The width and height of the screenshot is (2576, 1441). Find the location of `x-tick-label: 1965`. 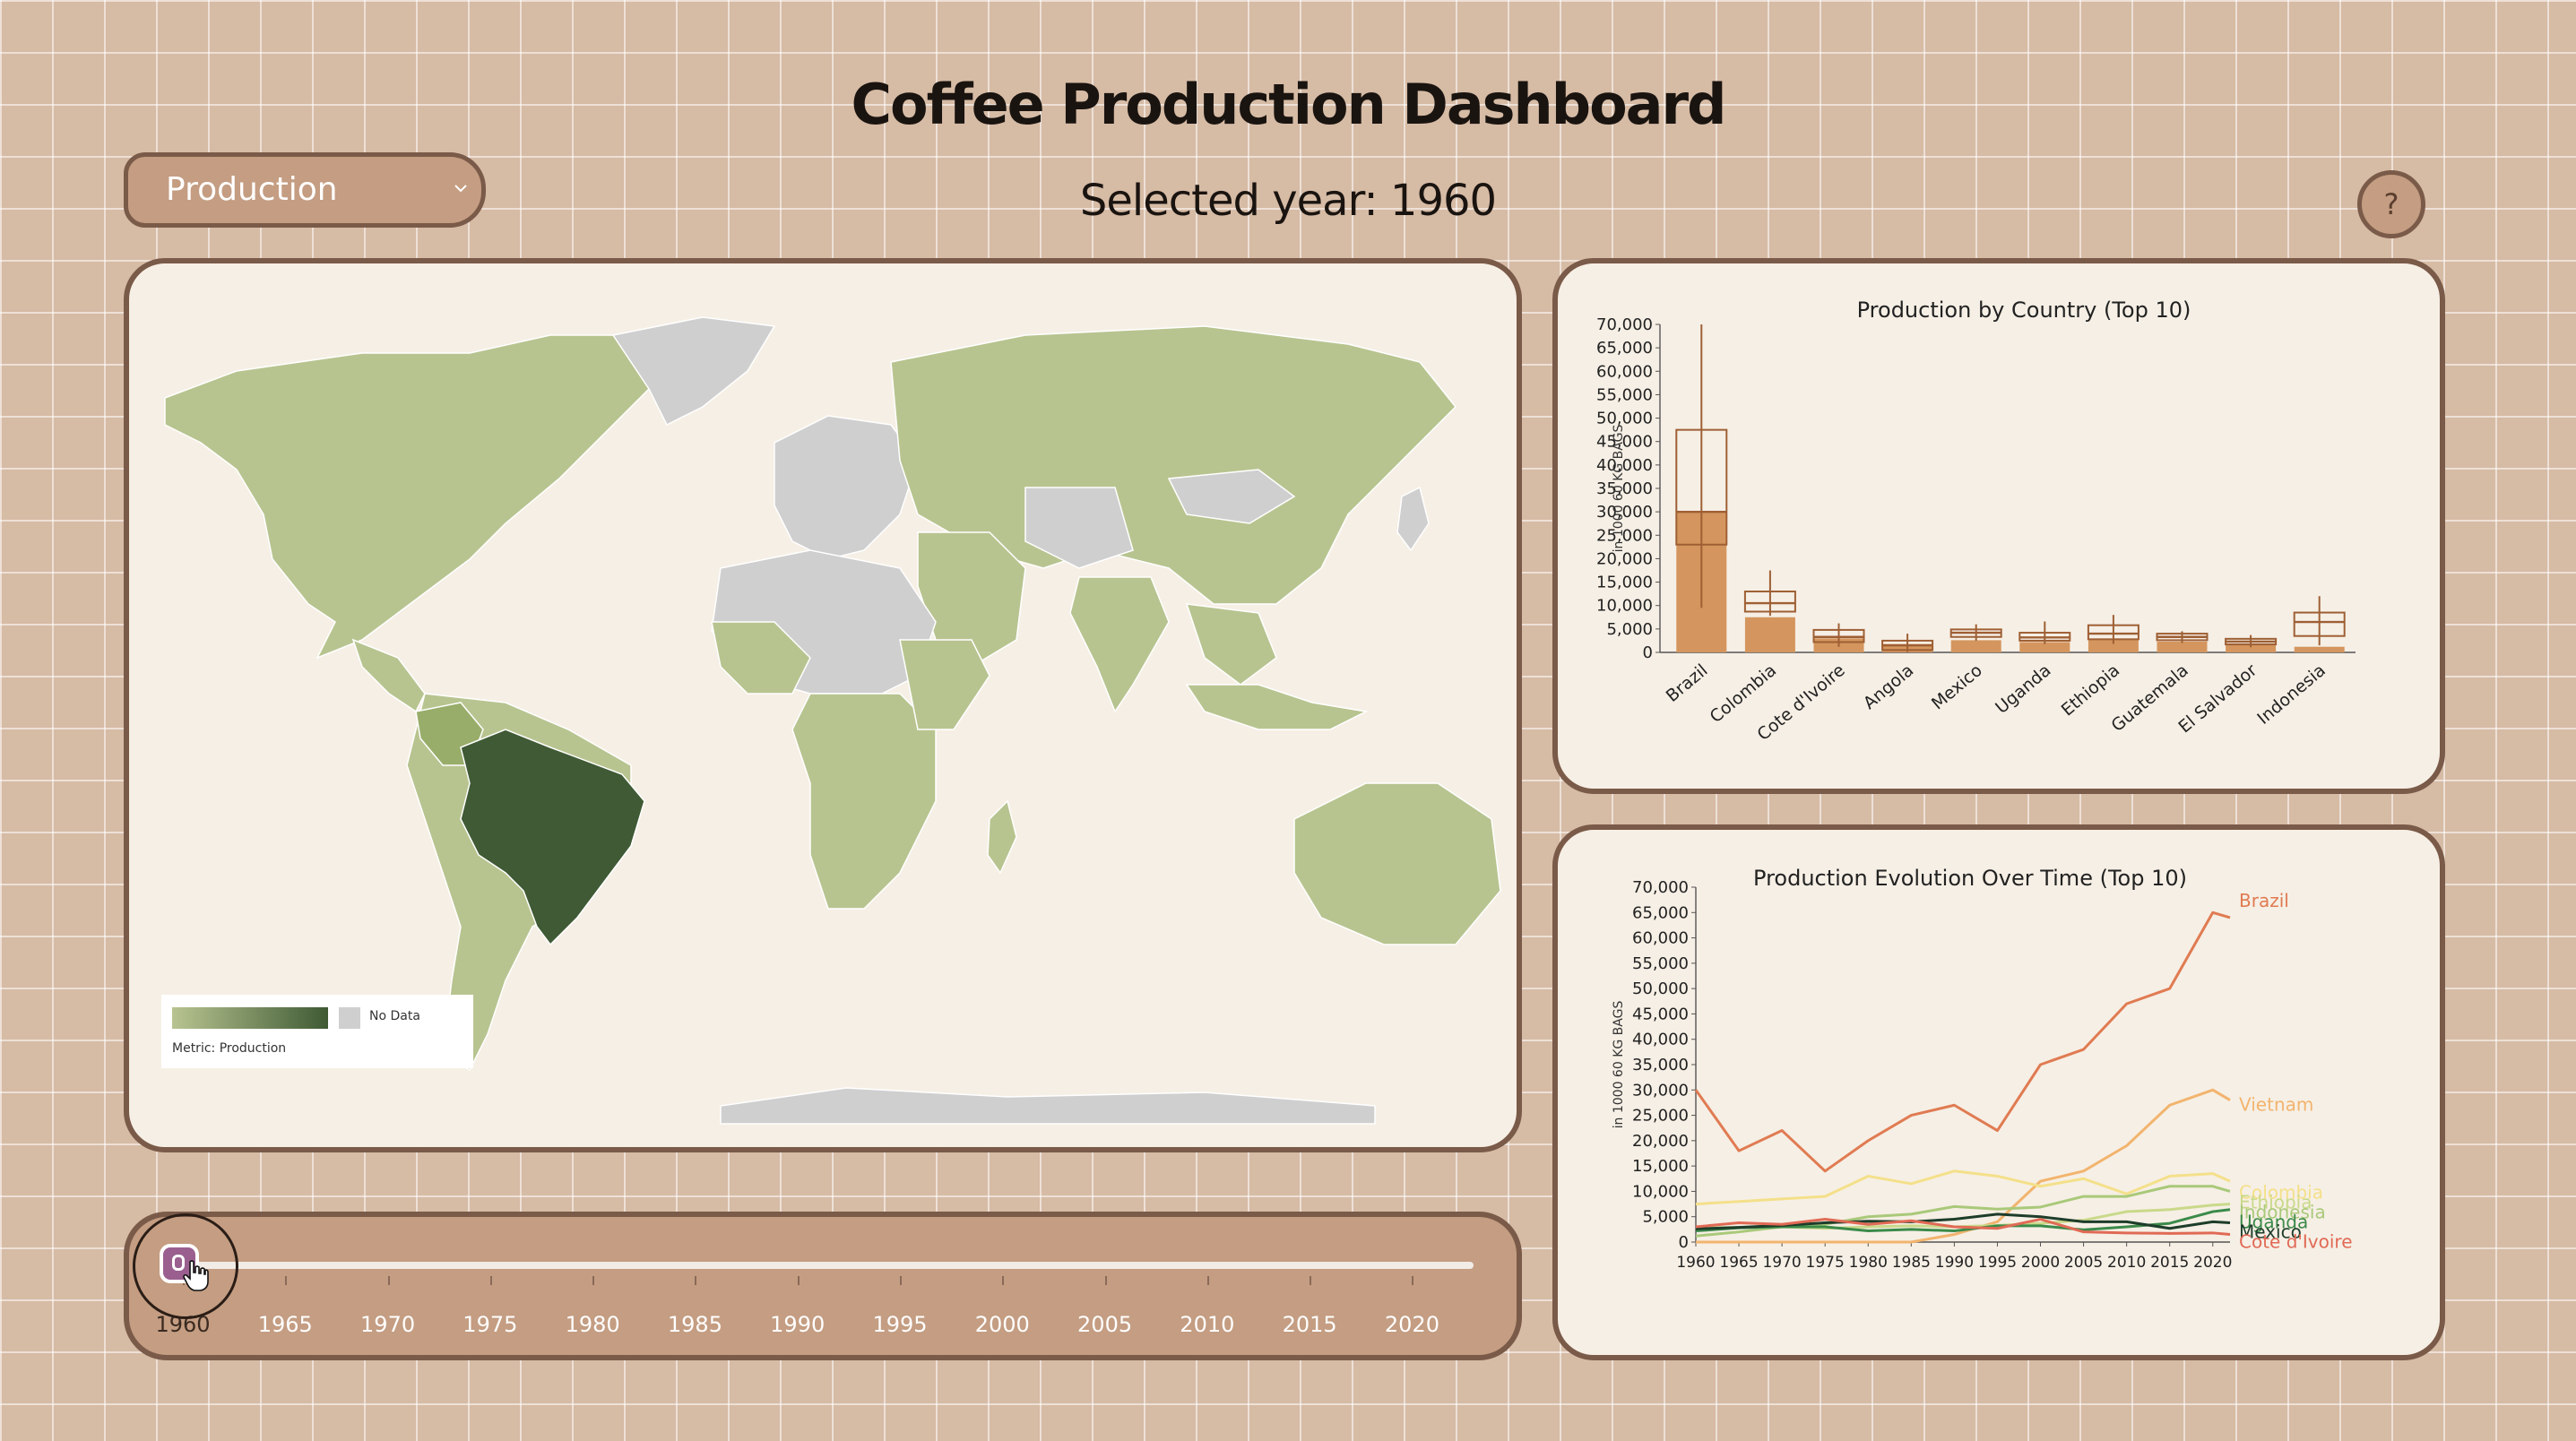

x-tick-label: 1965 is located at coordinates (1738, 1263).